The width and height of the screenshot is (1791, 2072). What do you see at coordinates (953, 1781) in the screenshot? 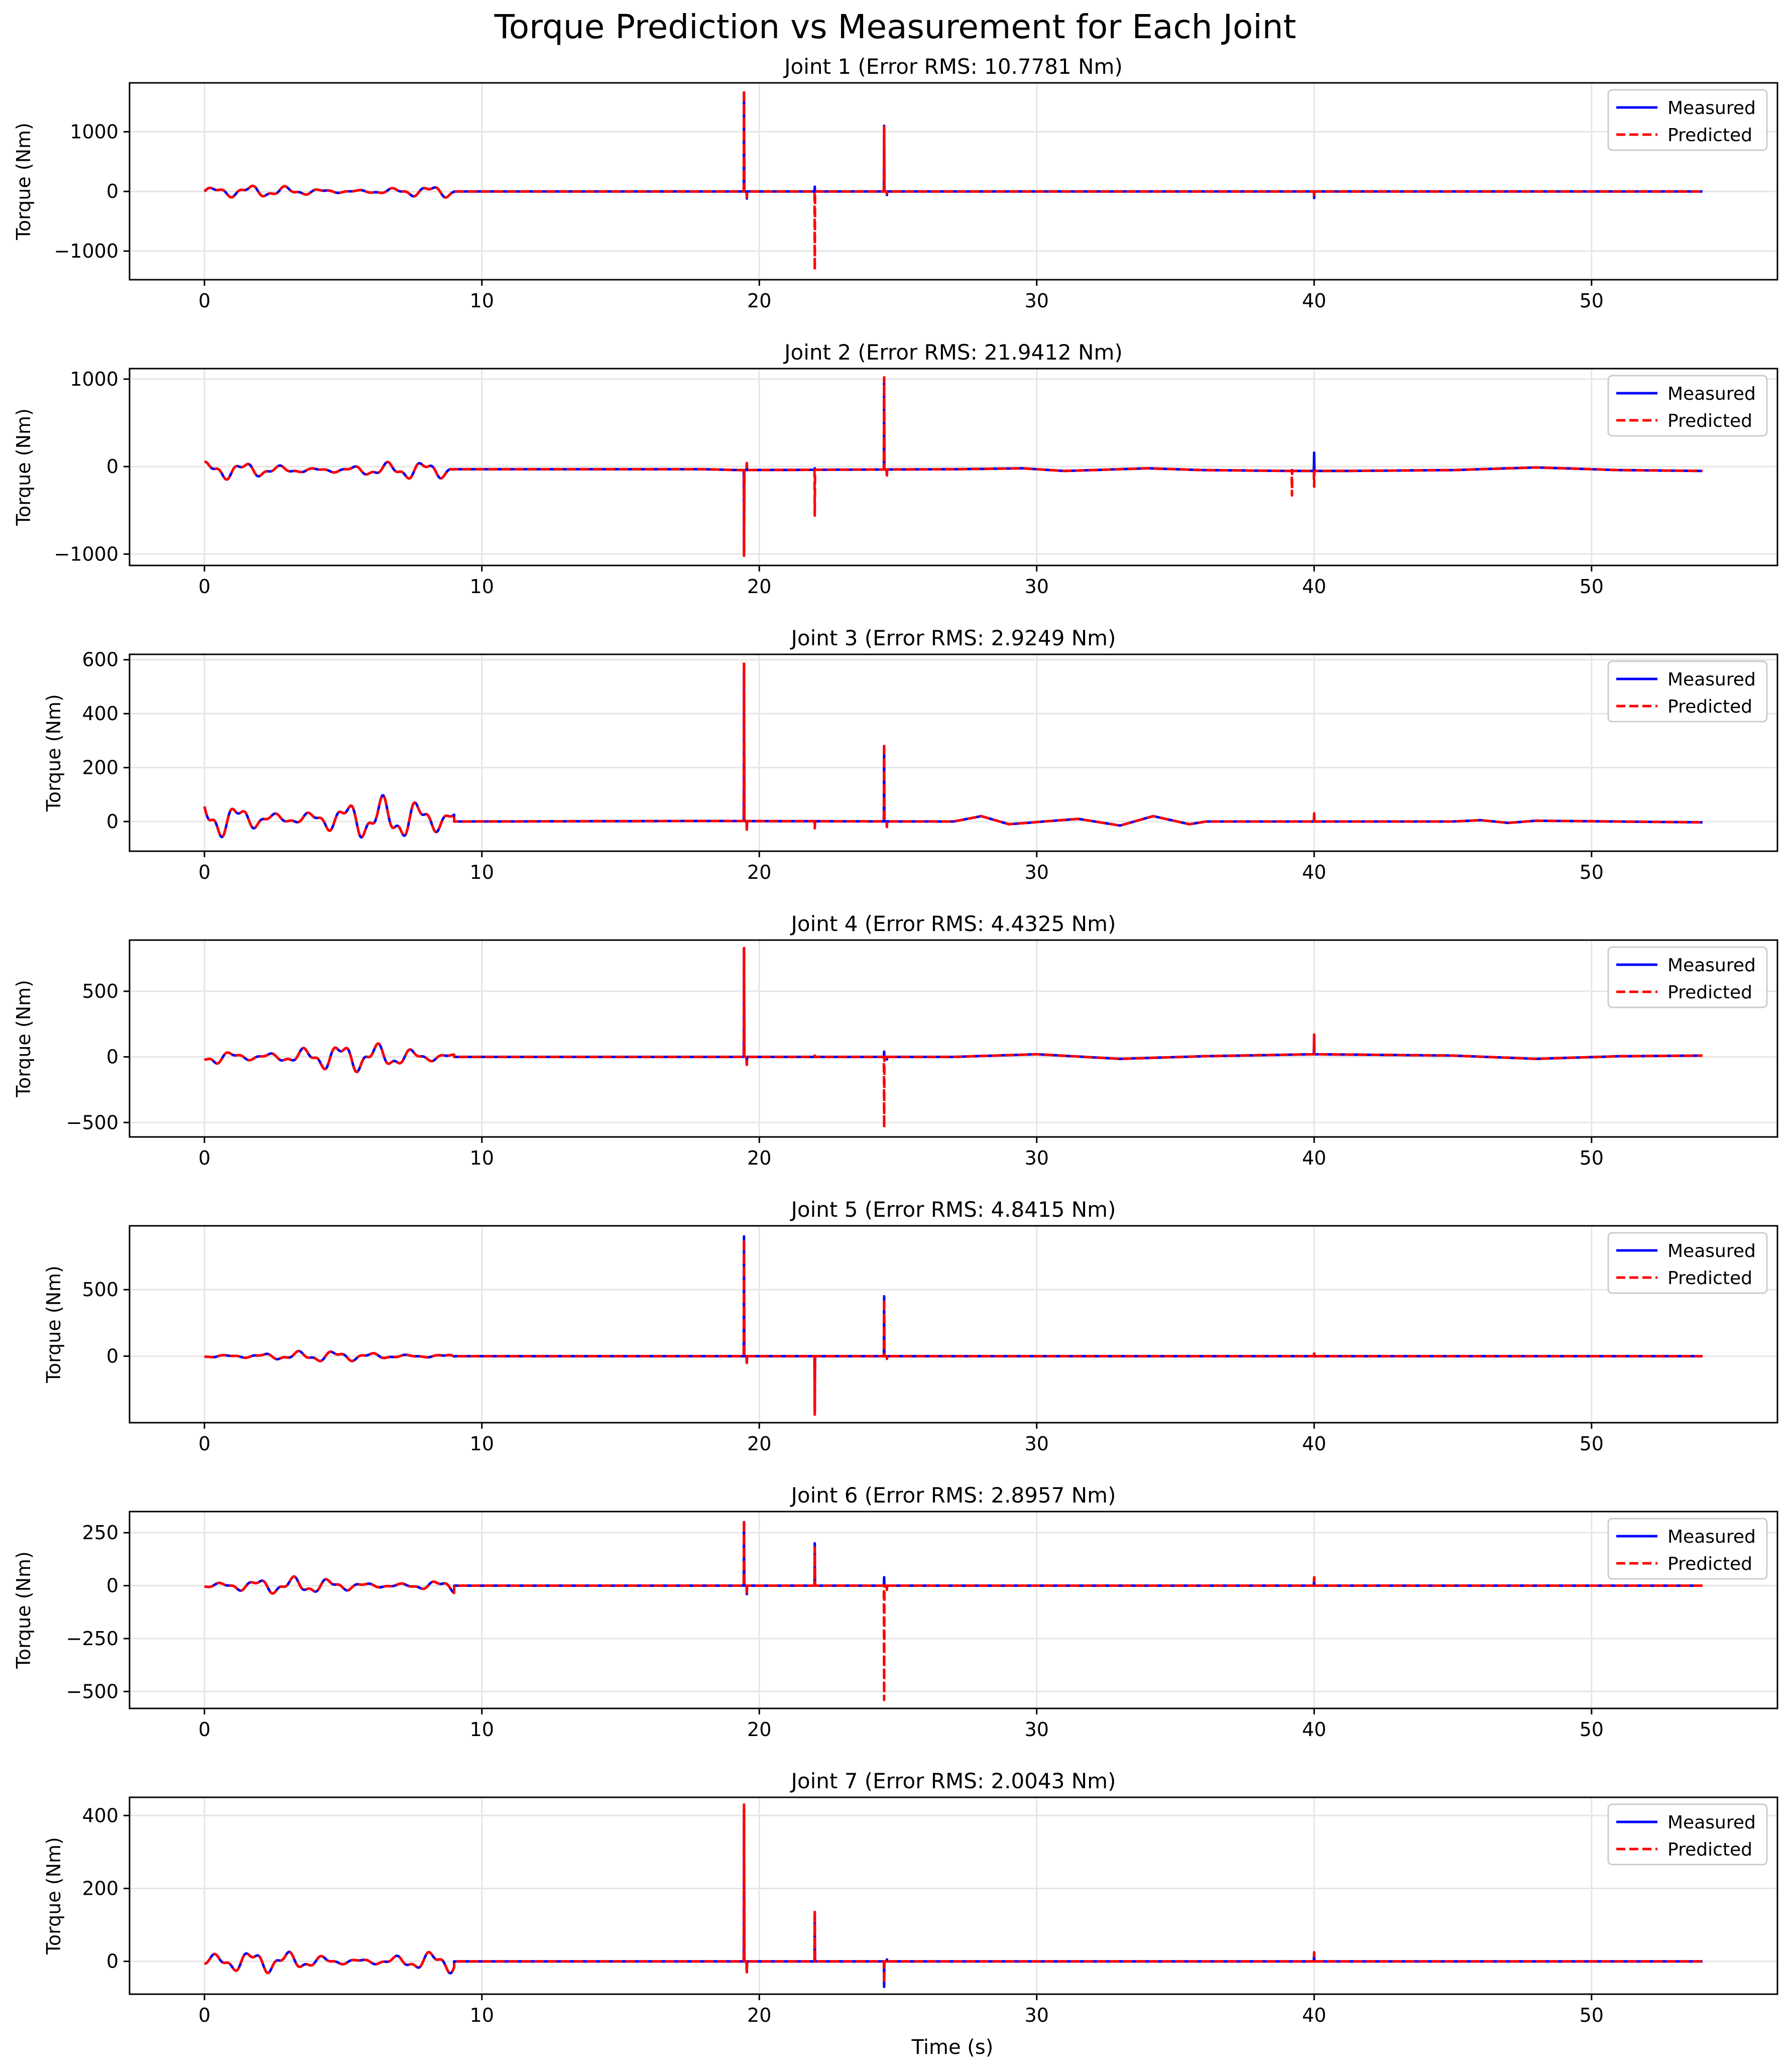
I see `subplot-title: Joint 7 (Error RMS: 2.0043 Nm)` at bounding box center [953, 1781].